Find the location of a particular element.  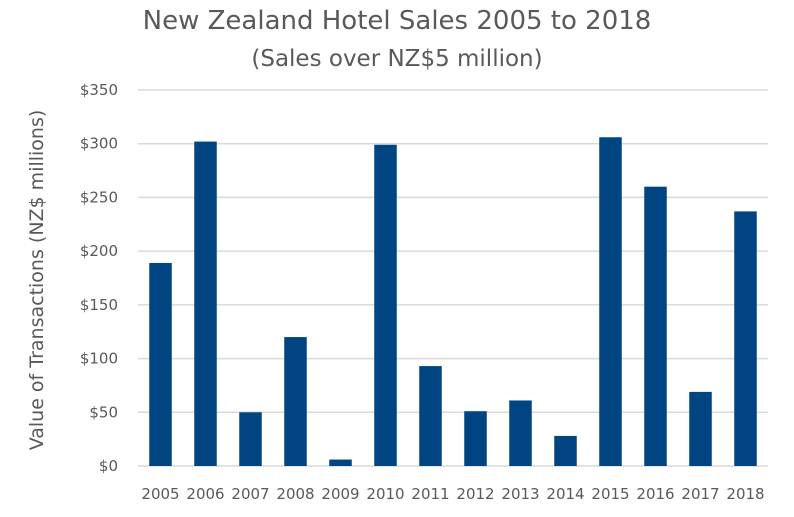

x-tick-label: 2007 is located at coordinates (250, 494).